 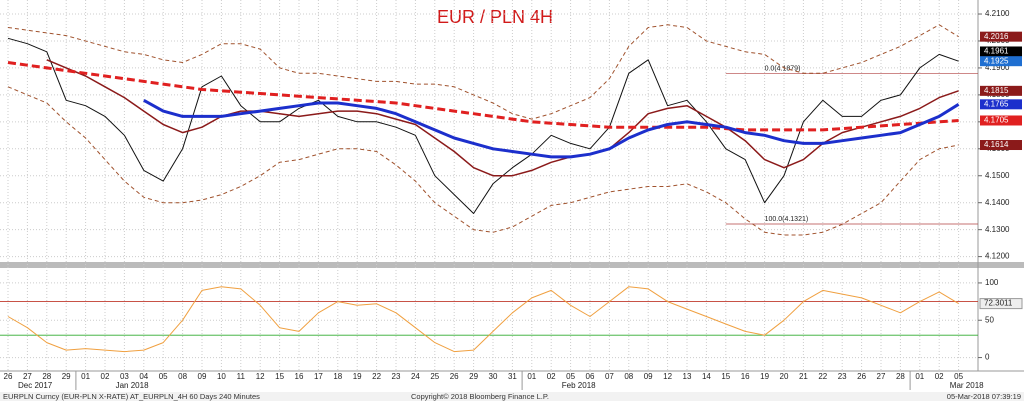 I want to click on month-label: Feb 2018, so click(x=579, y=385).